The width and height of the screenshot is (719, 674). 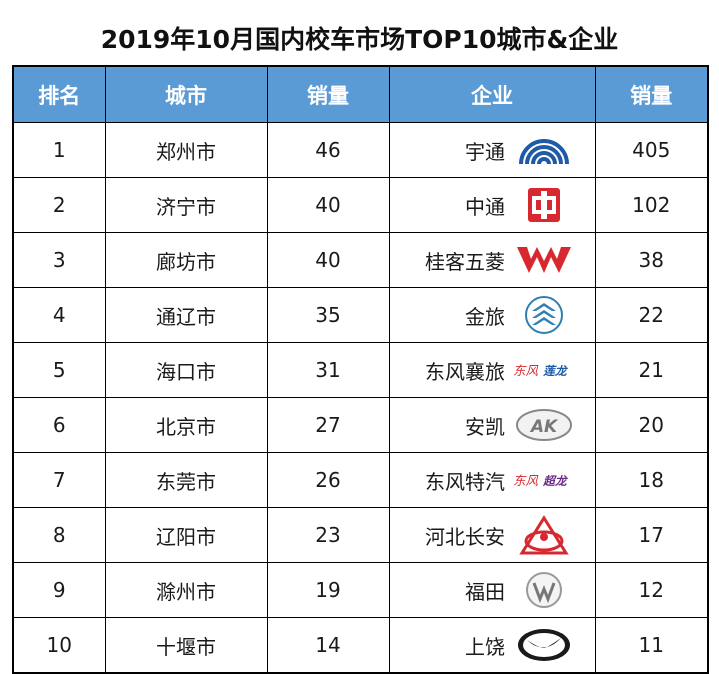 I want to click on changan-logo-icon, so click(x=544, y=535).